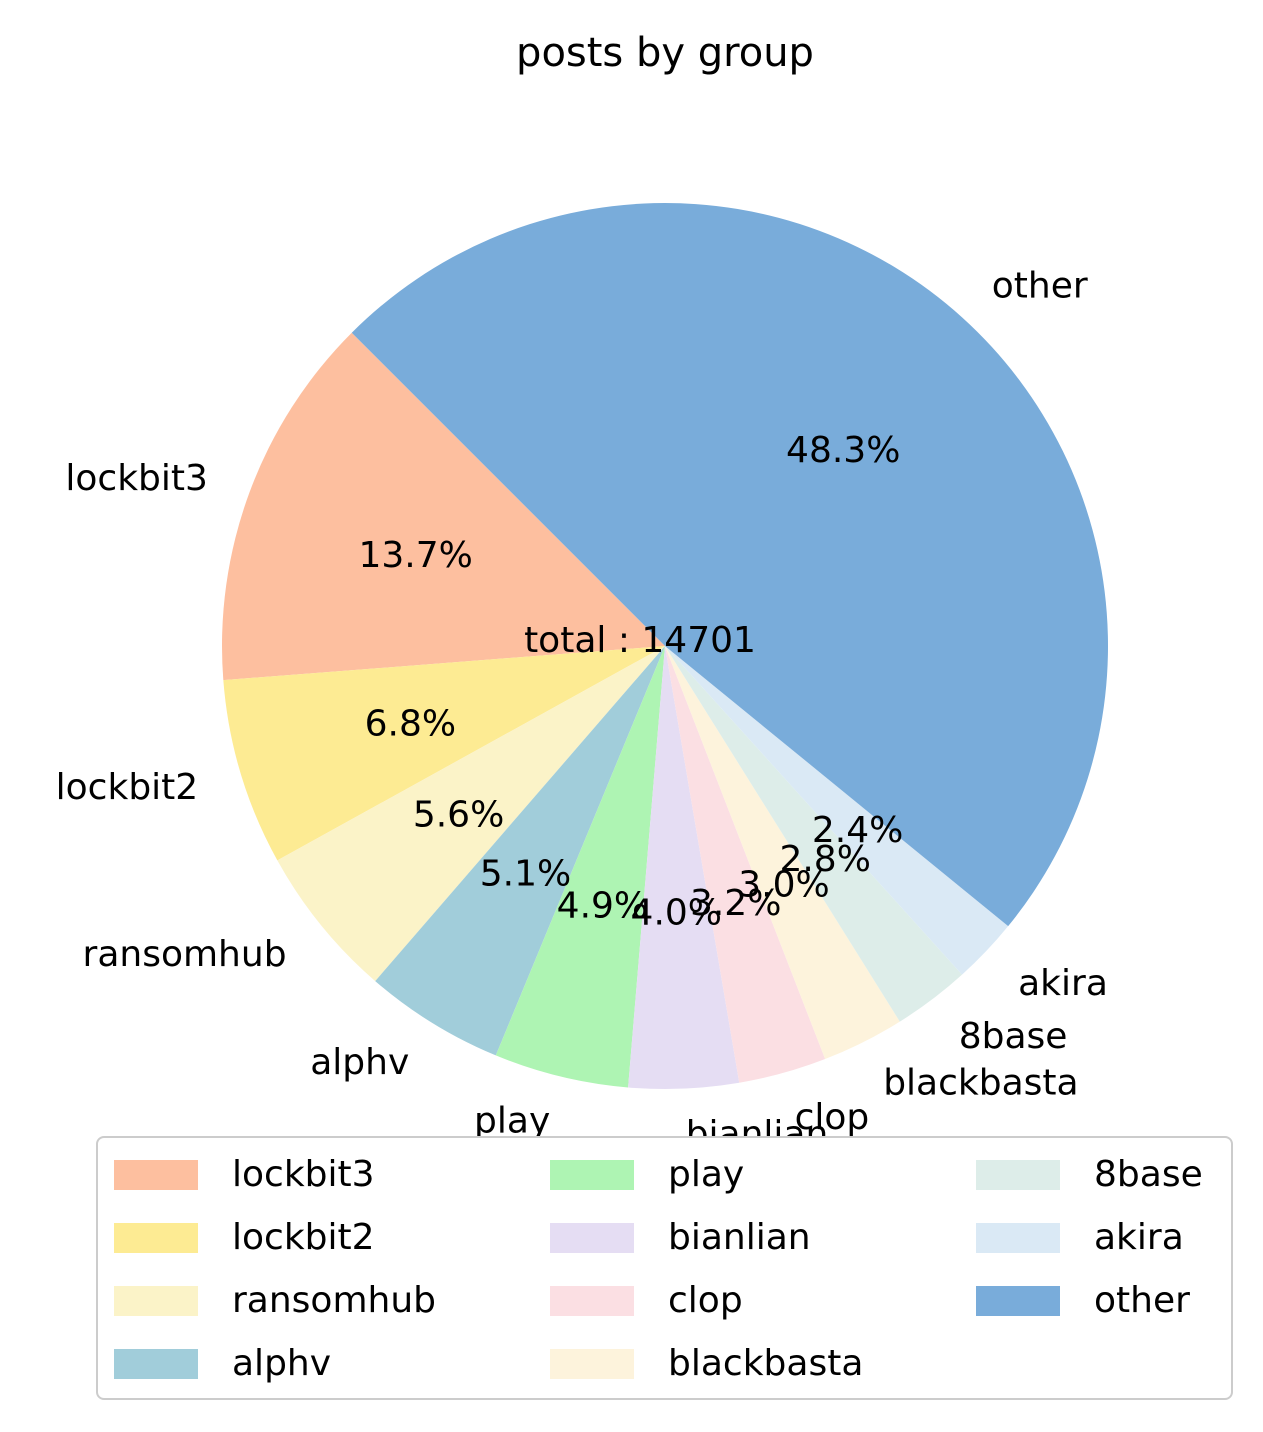 Image resolution: width=1263 pixels, height=1432 pixels. What do you see at coordinates (665, 53) in the screenshot?
I see `chart-title: posts by group` at bounding box center [665, 53].